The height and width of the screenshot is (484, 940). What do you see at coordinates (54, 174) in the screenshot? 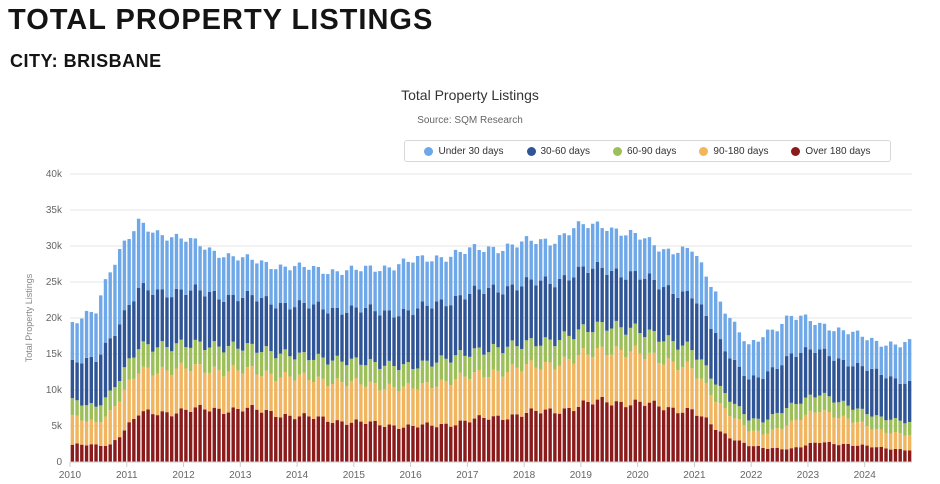
I see `y-tick-label: 40k` at bounding box center [54, 174].